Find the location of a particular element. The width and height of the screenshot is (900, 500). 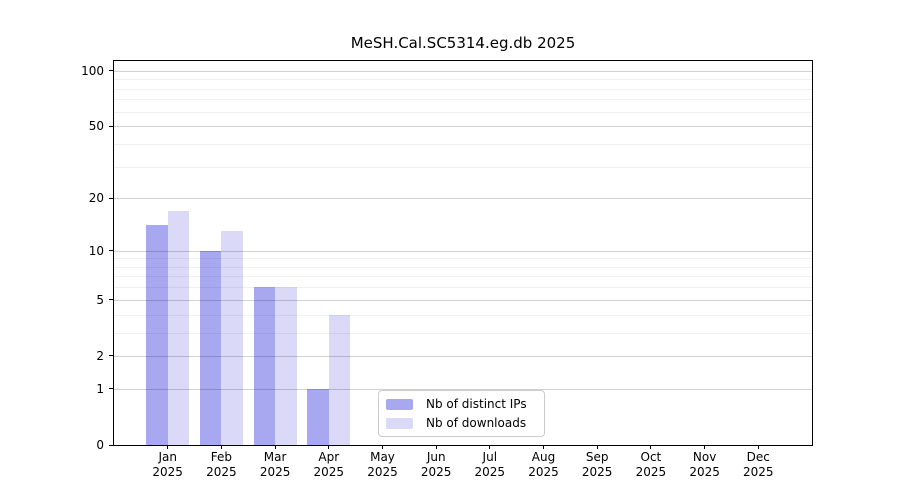

x-tick-label: Dec 2025 is located at coordinates (758, 465).